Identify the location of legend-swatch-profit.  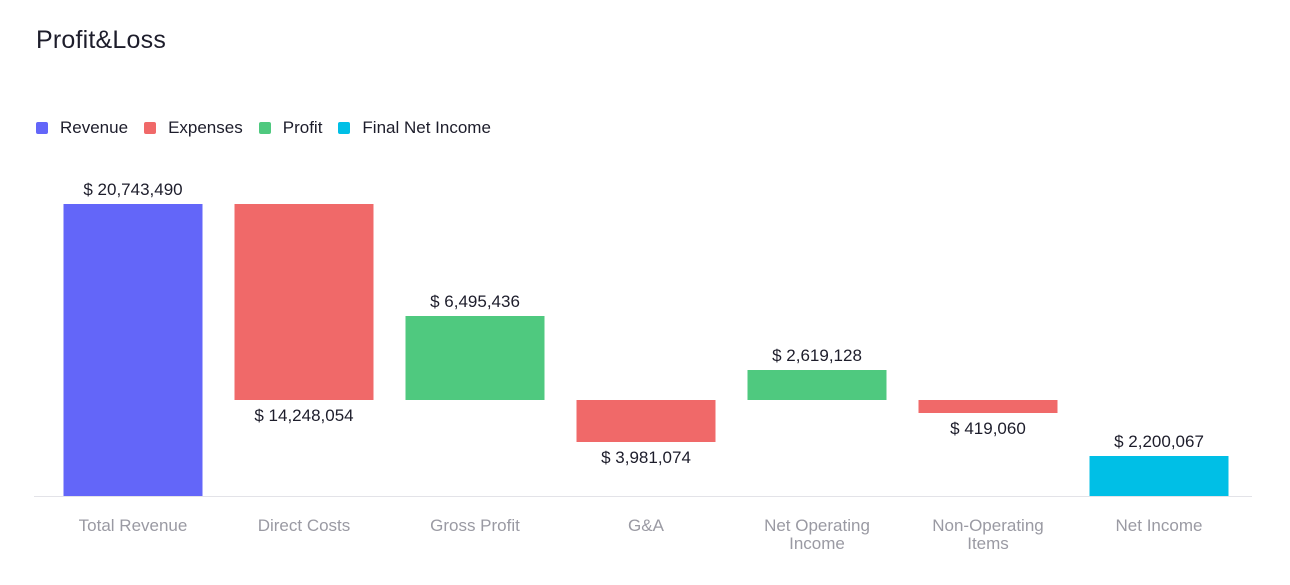
(264, 128).